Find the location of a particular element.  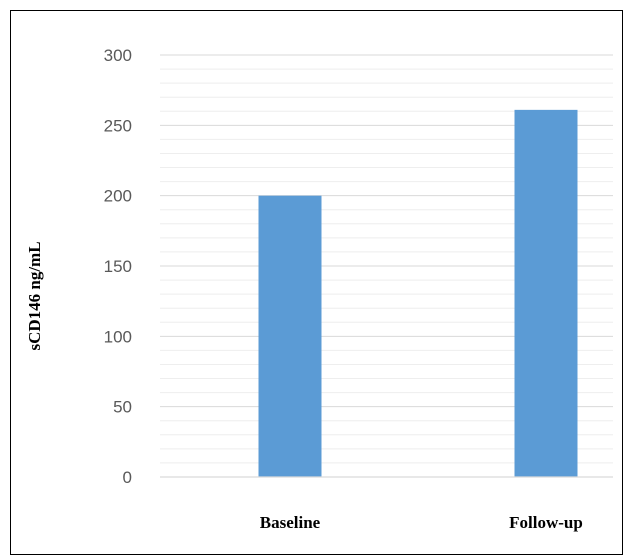

category-label-follow-up: Follow-up is located at coordinates (546, 522).